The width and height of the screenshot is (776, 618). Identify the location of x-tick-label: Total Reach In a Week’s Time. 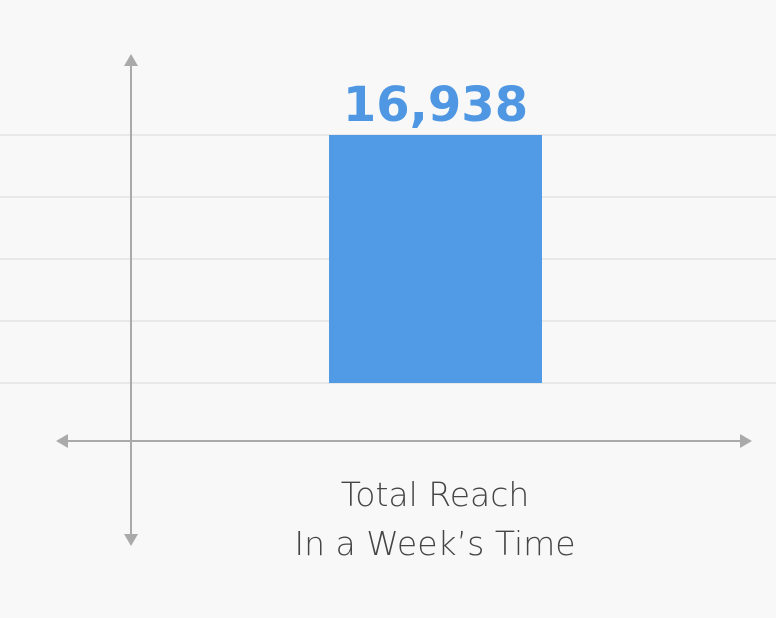
(435, 519).